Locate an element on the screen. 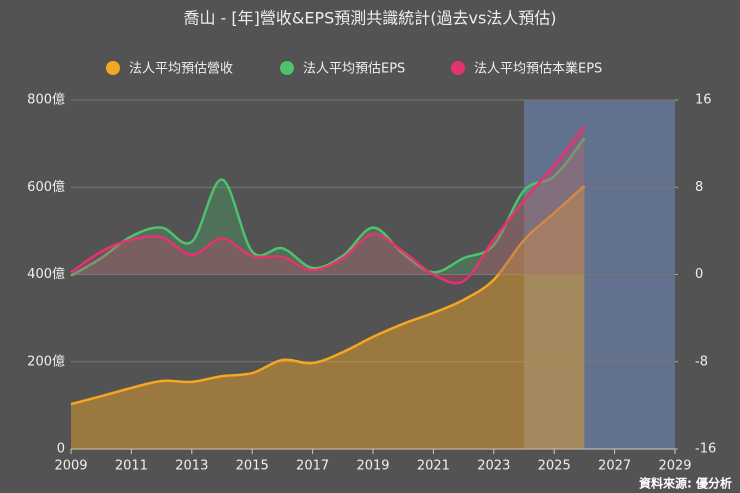 This screenshot has width=740, height=493. source: 資料來源: 優分析 is located at coordinates (685, 483).